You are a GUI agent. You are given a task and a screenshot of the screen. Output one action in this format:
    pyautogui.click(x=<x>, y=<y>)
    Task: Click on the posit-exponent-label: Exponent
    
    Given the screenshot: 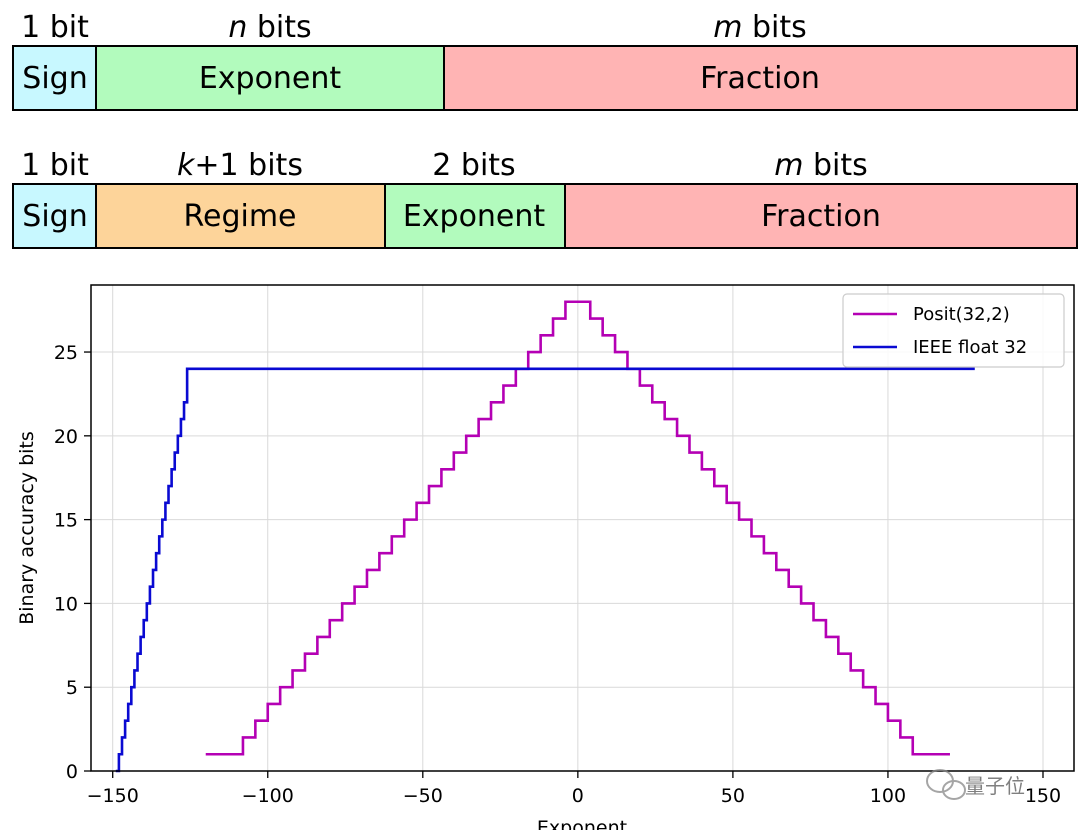 What is the action you would take?
    pyautogui.click(x=474, y=216)
    